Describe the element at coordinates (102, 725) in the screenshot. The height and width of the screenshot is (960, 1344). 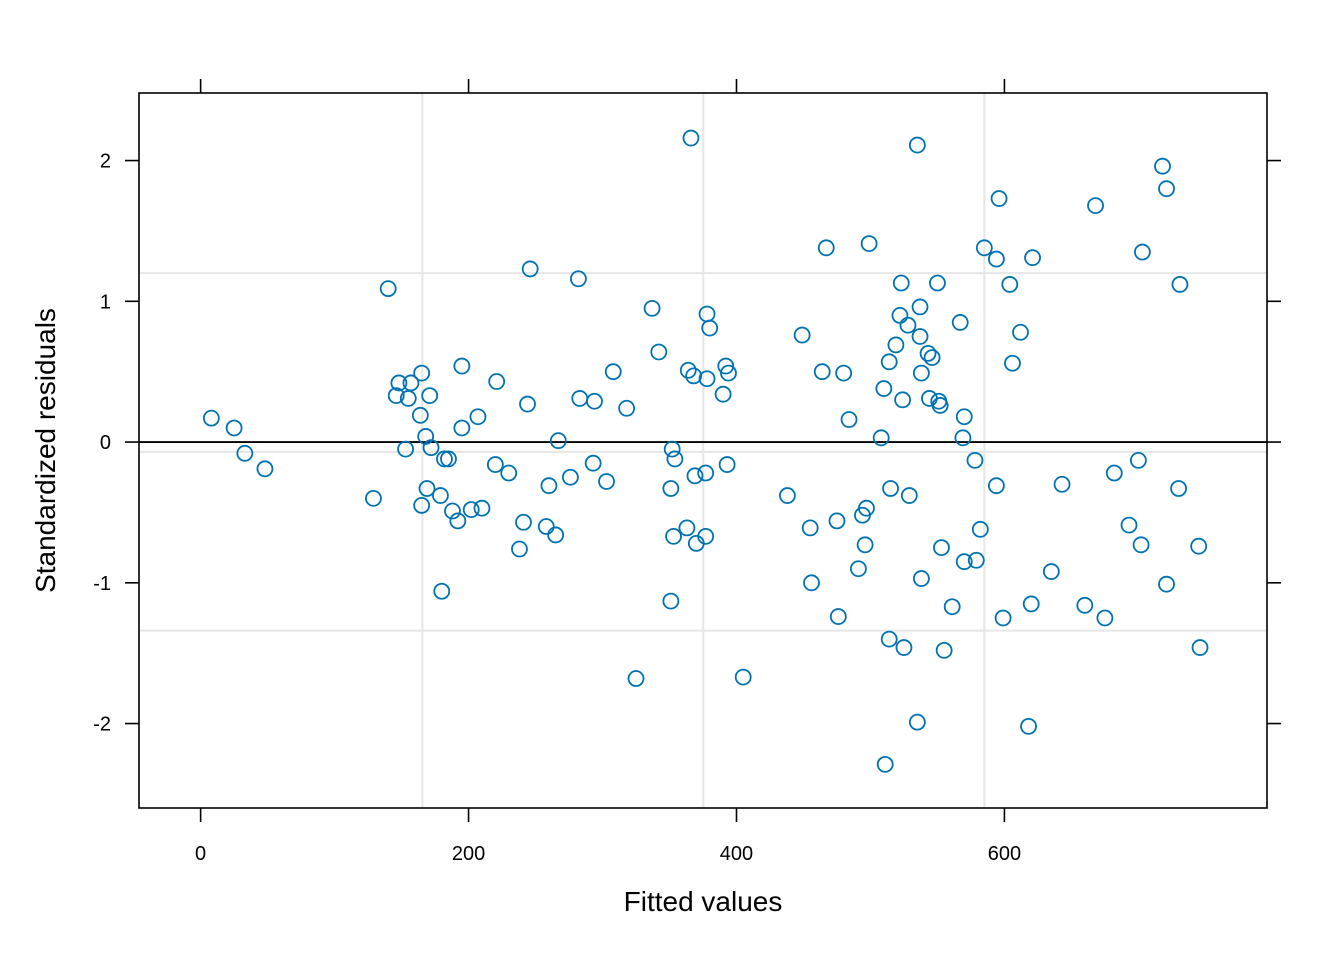
I see `y-tick-label: -2` at that location.